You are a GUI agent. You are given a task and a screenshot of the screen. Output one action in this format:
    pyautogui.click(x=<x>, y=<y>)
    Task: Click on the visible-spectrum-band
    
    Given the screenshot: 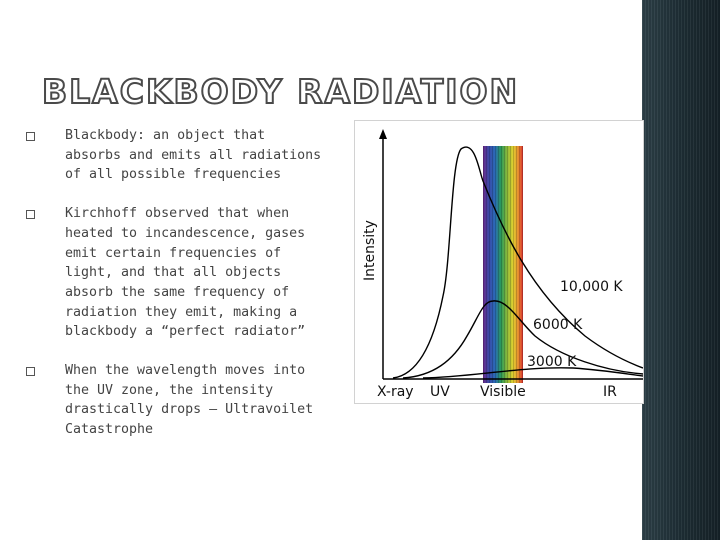 What is the action you would take?
    pyautogui.click(x=503, y=264)
    